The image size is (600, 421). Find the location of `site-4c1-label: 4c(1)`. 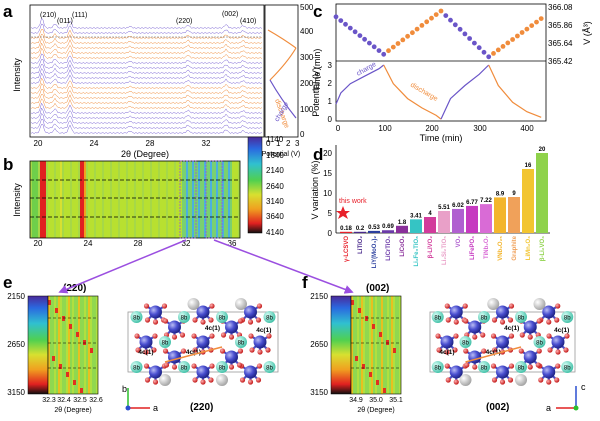

site-4c1-label: 4c(1) is located at coordinates (212, 328).